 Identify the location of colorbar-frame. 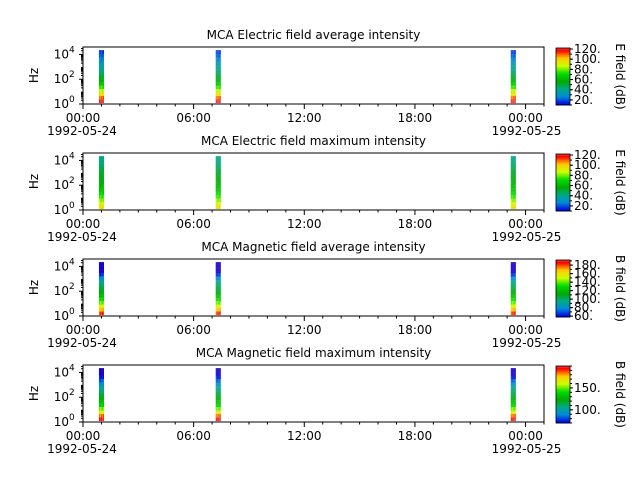
(563, 288).